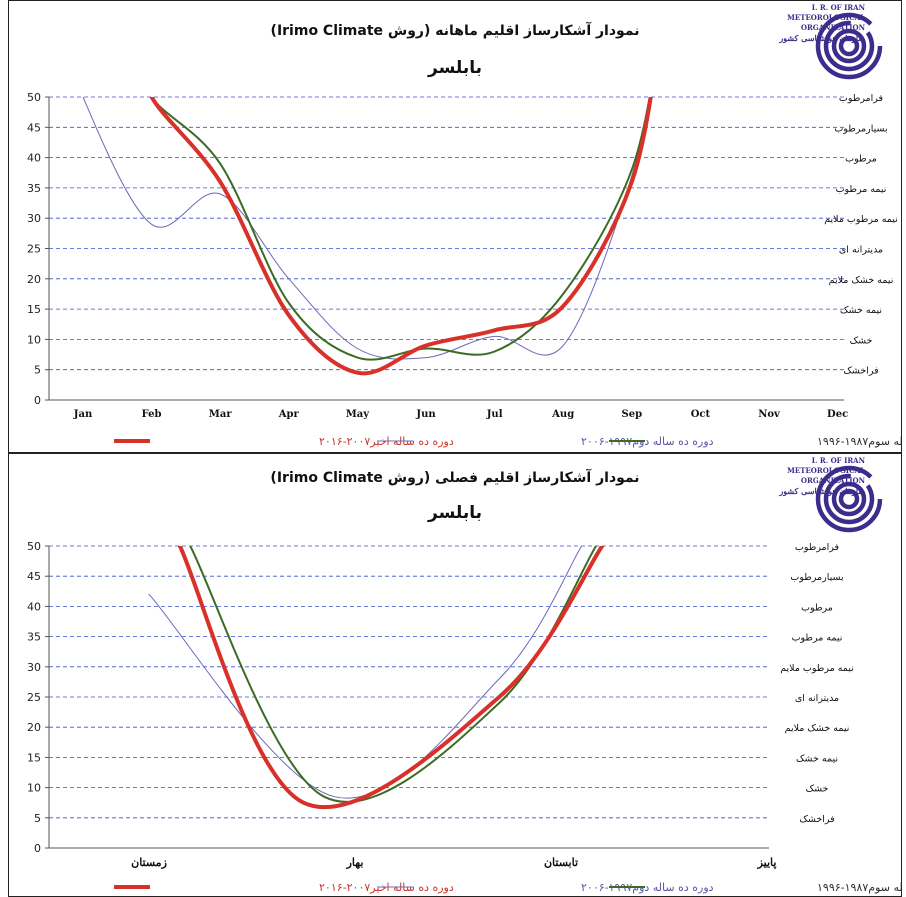  What do you see at coordinates (837, 414) in the screenshot?
I see `x-tick-label: Dec` at bounding box center [837, 414].